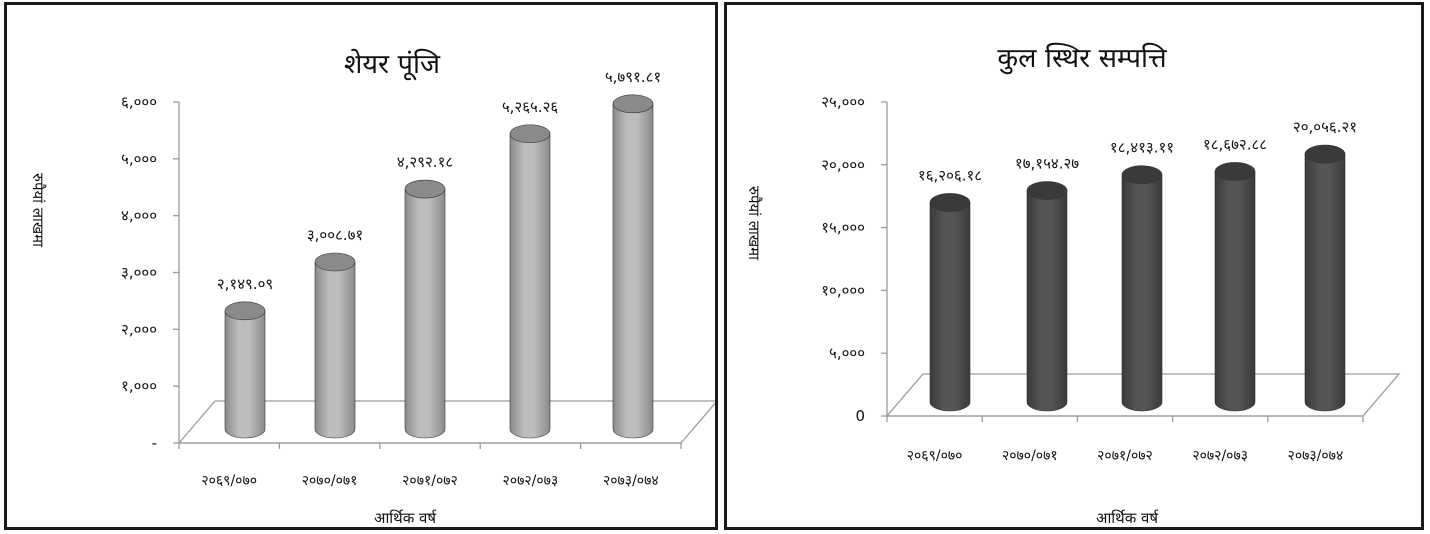 This screenshot has width=1430, height=534. What do you see at coordinates (843, 165) in the screenshot?
I see `y-tick-label: २०,०००` at bounding box center [843, 165].